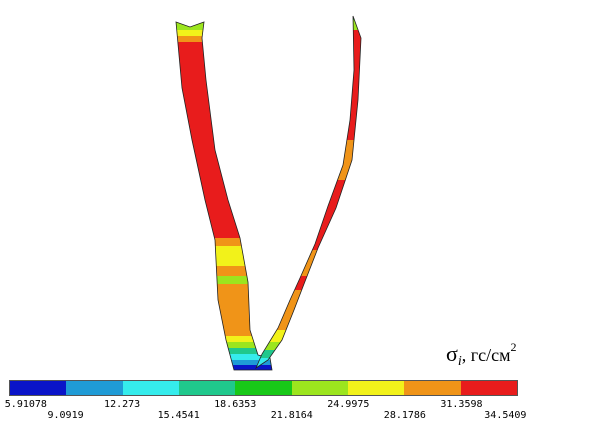 The image size is (589, 430). Describe the element at coordinates (505, 415) in the screenshot. I see `legend-tick-label: 34.5409` at that location.